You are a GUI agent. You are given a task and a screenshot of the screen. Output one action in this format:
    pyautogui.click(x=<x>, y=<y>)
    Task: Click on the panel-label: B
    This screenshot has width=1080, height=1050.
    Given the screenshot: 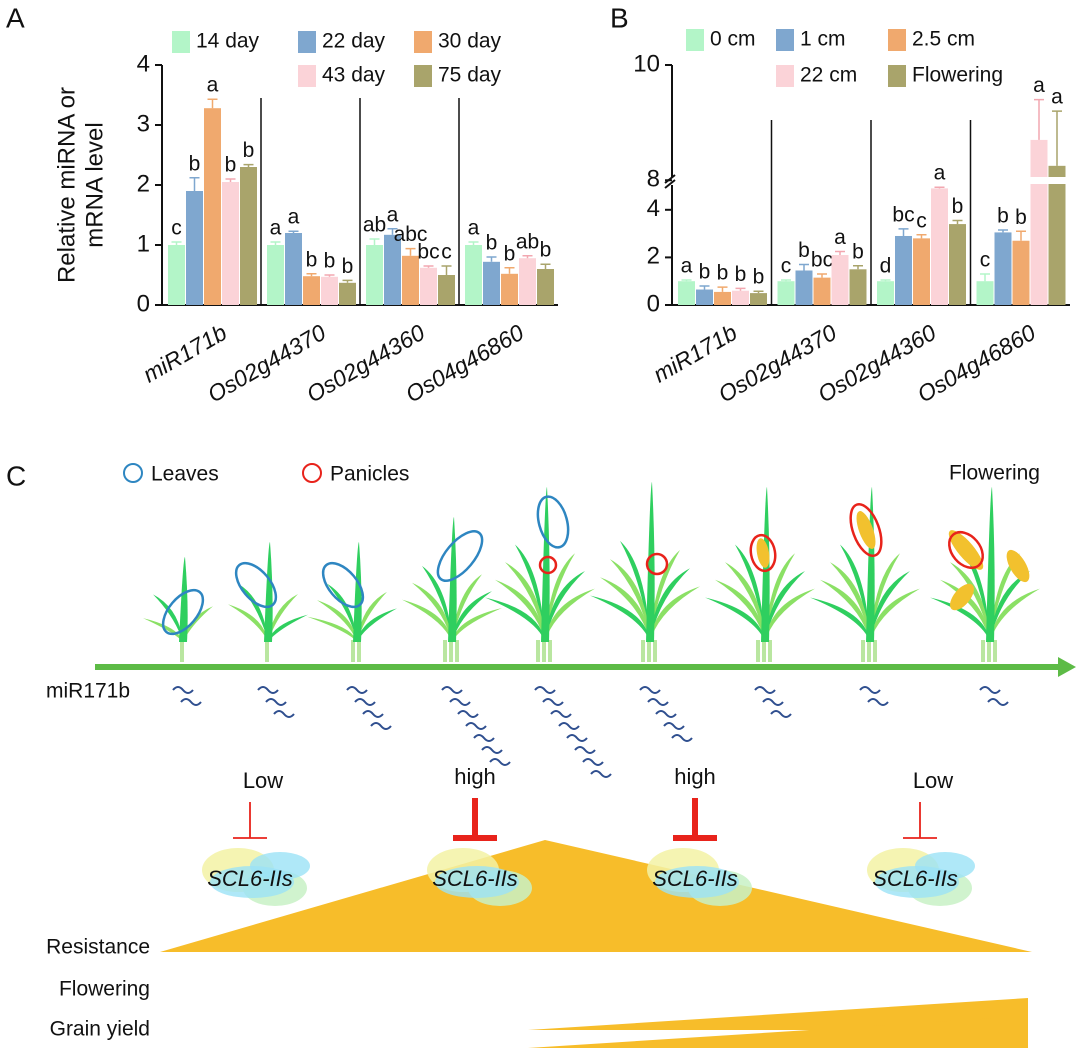 What is the action you would take?
    pyautogui.click(x=619, y=17)
    